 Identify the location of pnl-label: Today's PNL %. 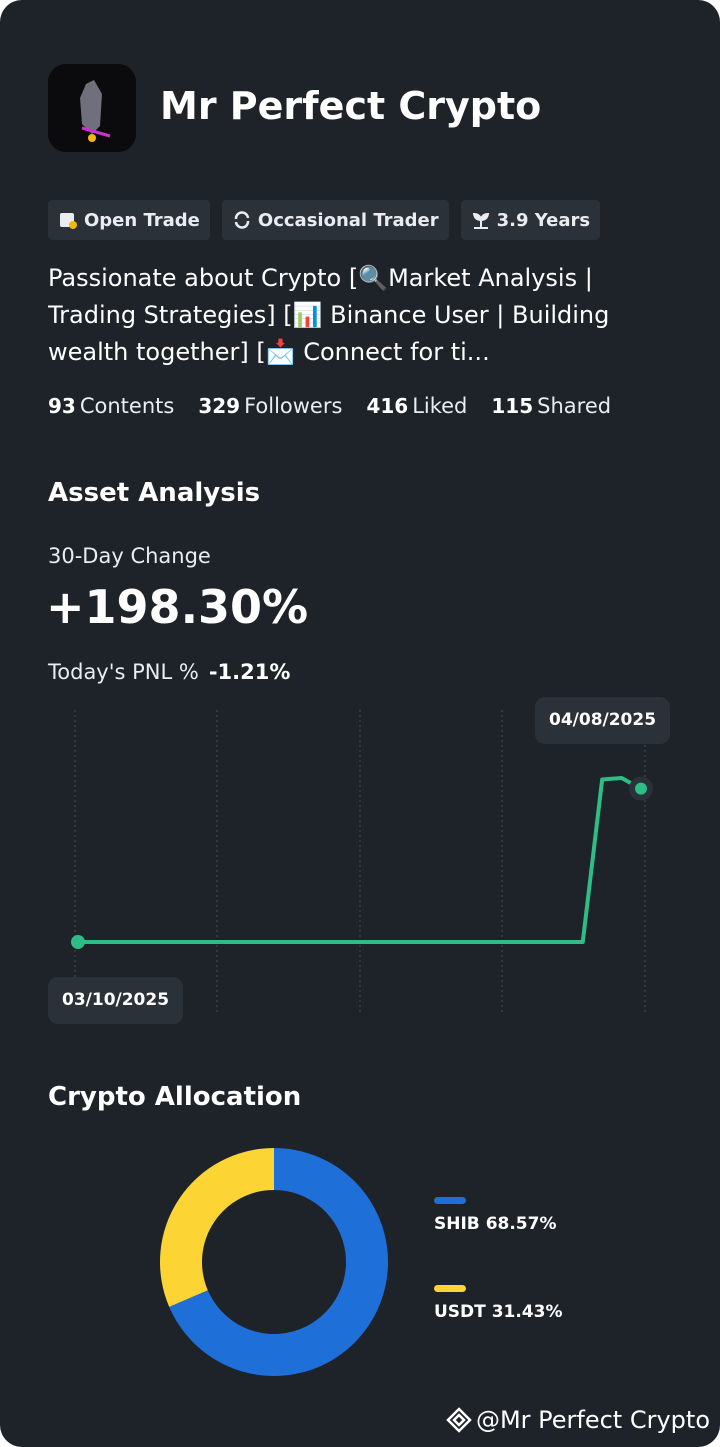
(123, 672).